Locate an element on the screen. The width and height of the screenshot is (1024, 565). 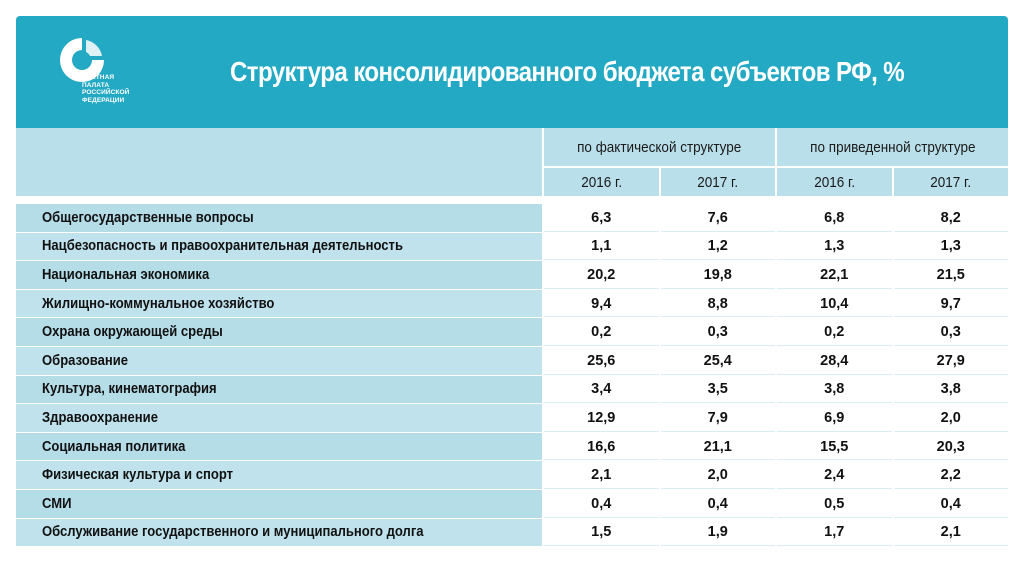
value-cell: 1,7 is located at coordinates (833, 533).